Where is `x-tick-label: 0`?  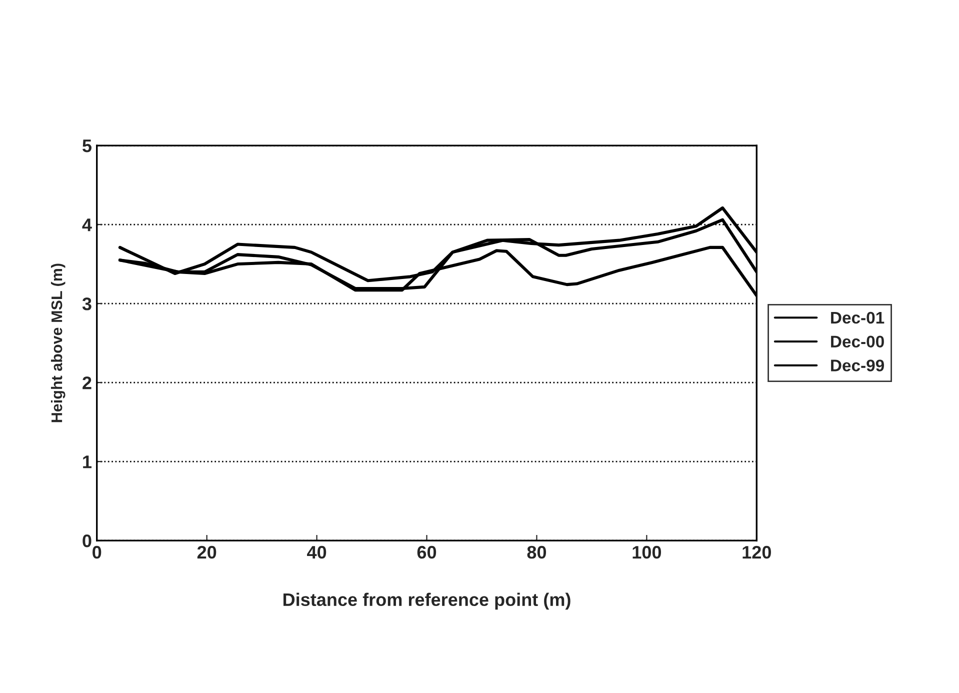
x-tick-label: 0 is located at coordinates (97, 552).